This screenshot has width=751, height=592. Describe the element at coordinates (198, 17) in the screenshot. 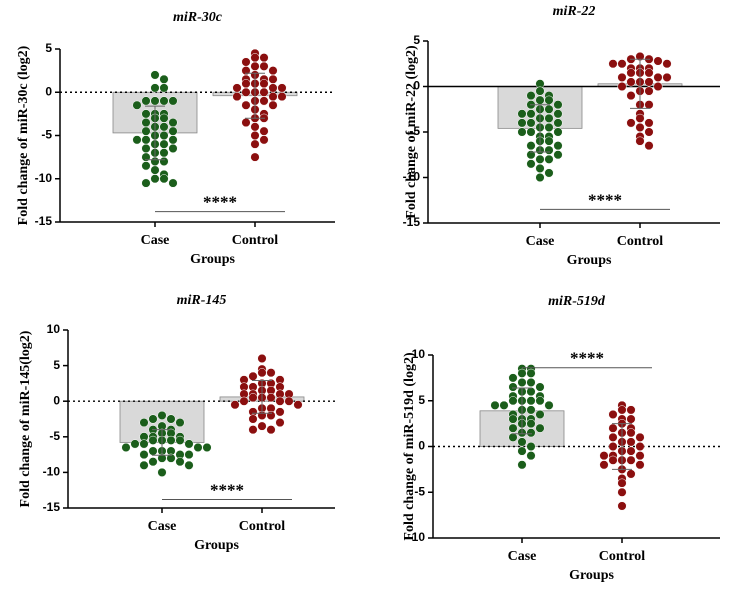

I see `chart-title: miR-30c` at that location.